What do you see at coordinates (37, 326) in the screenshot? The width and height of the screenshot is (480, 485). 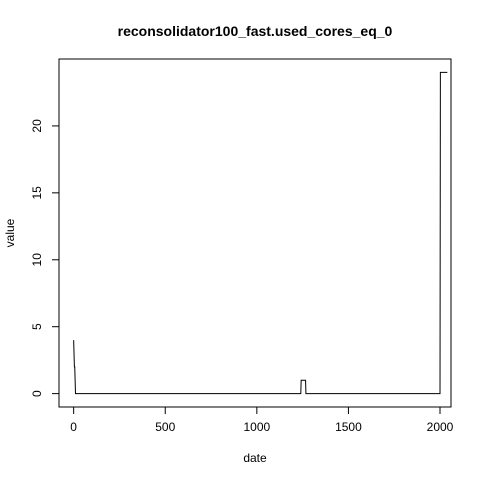 I see `y-tick-label: 5` at bounding box center [37, 326].